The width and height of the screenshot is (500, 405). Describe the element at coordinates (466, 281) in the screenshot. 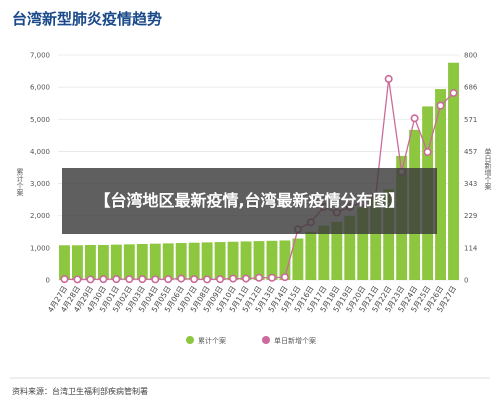

I see `right-tick-label: 0` at that location.